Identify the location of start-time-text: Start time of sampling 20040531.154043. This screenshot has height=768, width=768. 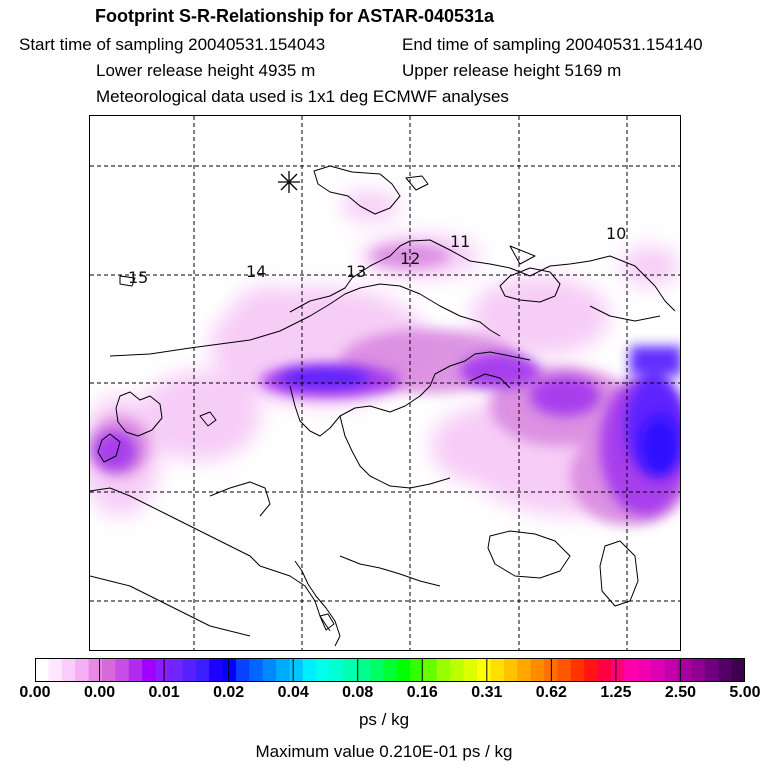
(172, 44).